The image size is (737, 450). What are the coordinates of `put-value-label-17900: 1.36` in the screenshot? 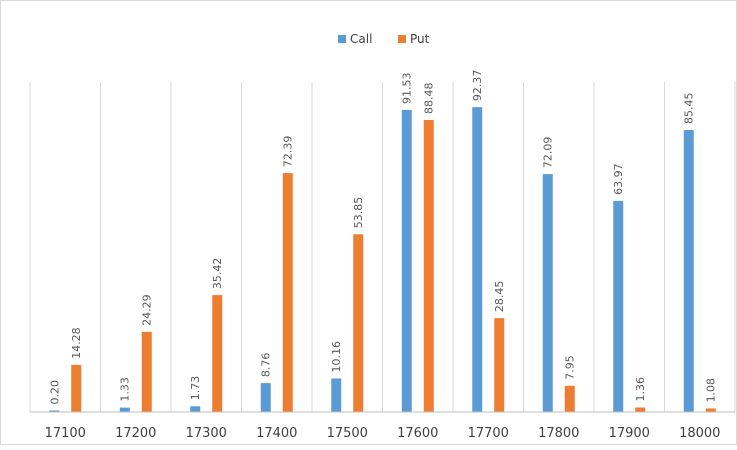 It's located at (640, 389).